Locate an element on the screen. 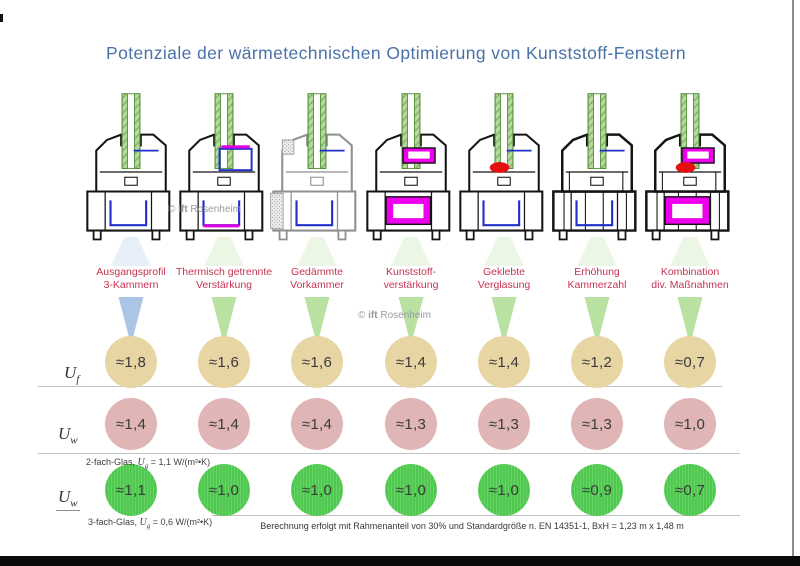  column-label-line: Thermisch getrennte is located at coordinates (224, 272).